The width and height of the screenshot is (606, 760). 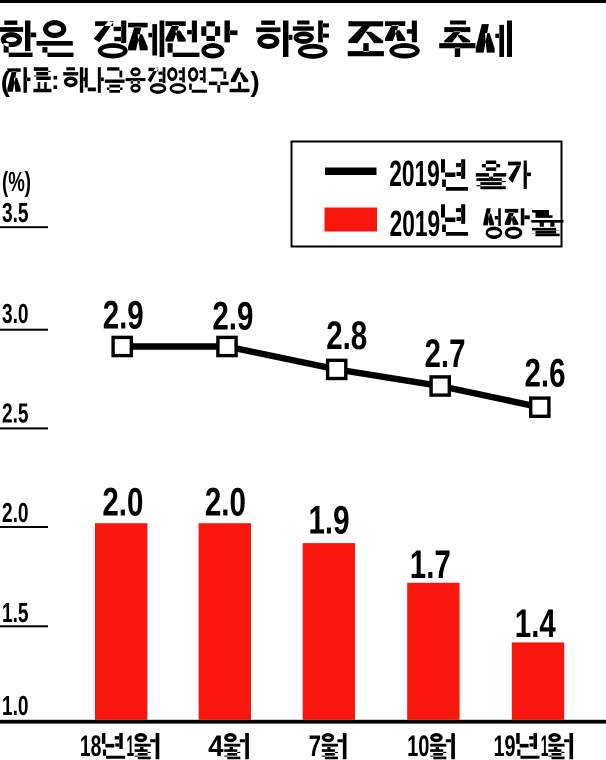 What do you see at coordinates (15, 212) in the screenshot?
I see `svg-text: 3.5` at bounding box center [15, 212].